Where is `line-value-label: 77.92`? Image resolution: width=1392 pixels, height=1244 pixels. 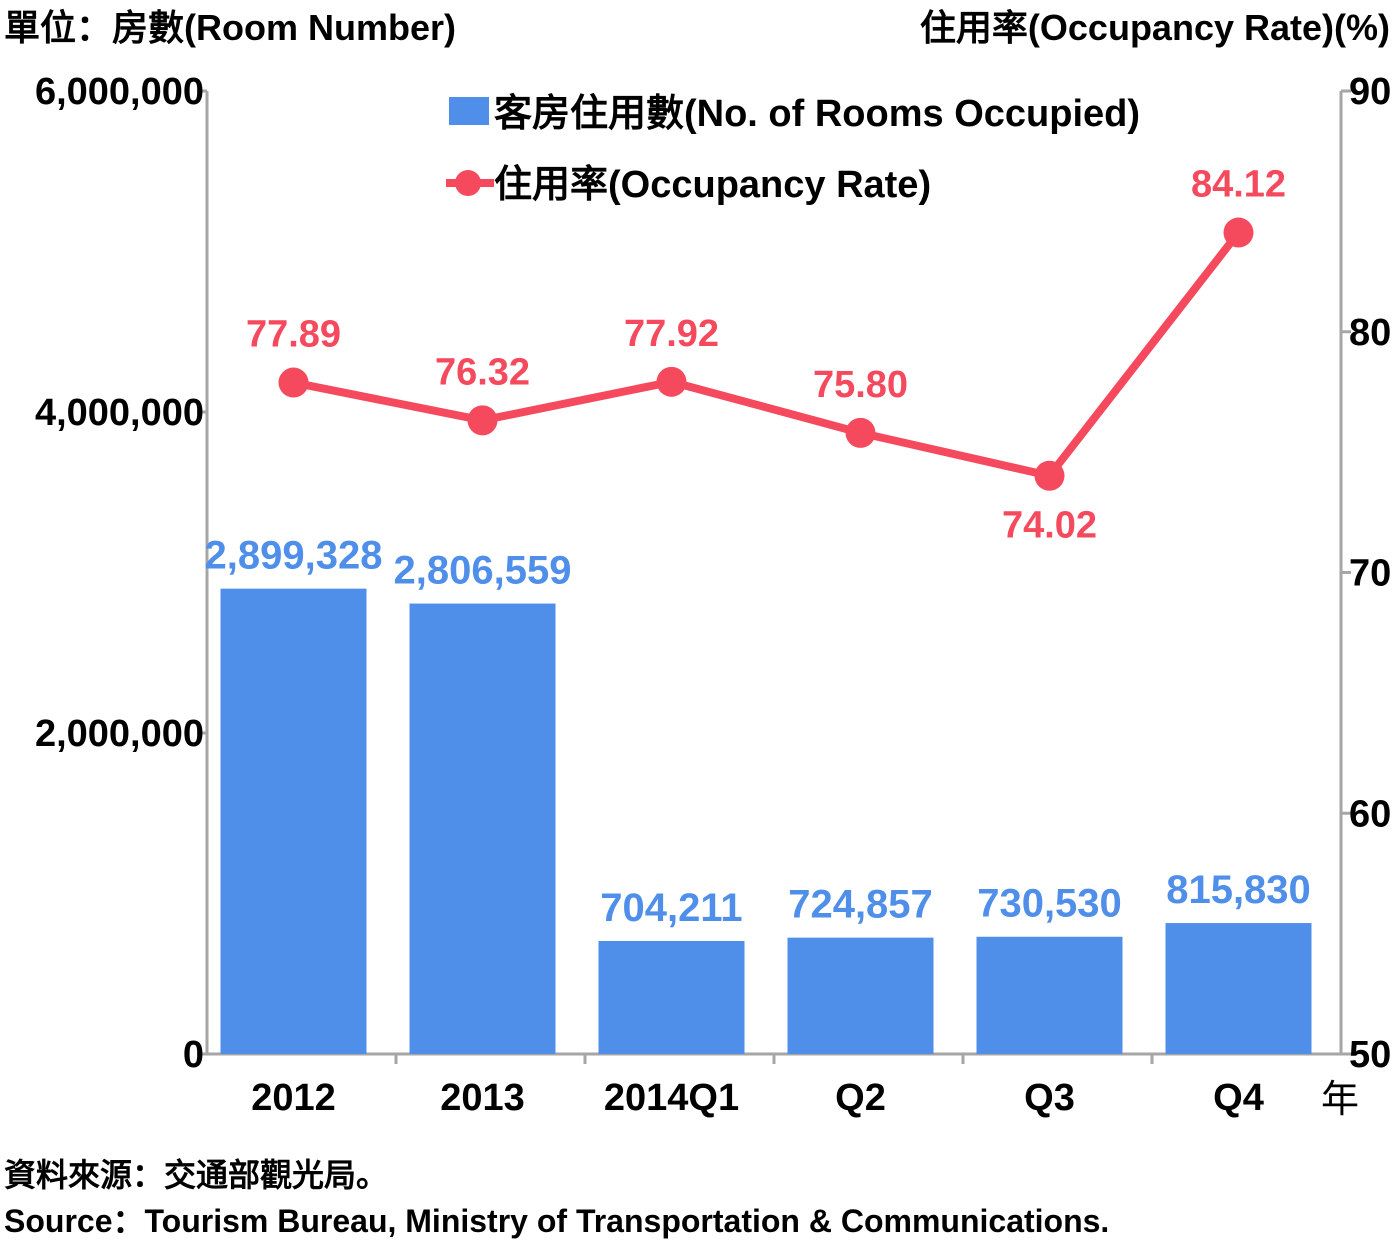
line-value-label: 77.92 is located at coordinates (671, 334).